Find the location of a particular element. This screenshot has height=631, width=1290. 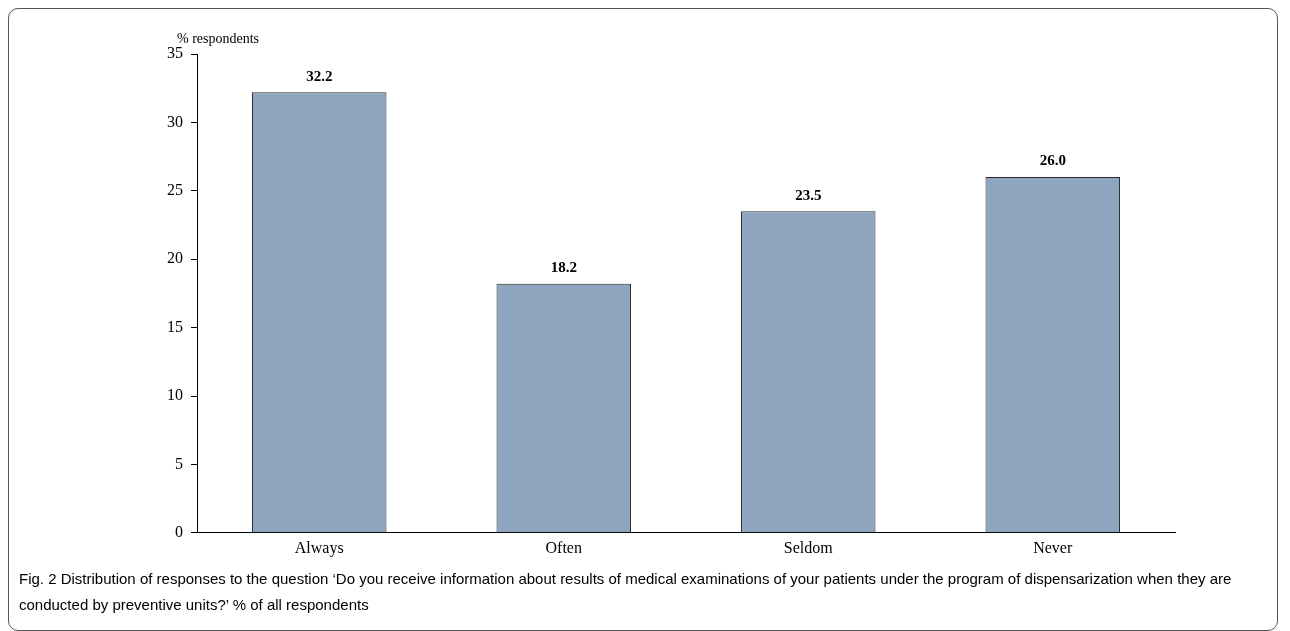

y-tick-label: 0 is located at coordinates (179, 531).